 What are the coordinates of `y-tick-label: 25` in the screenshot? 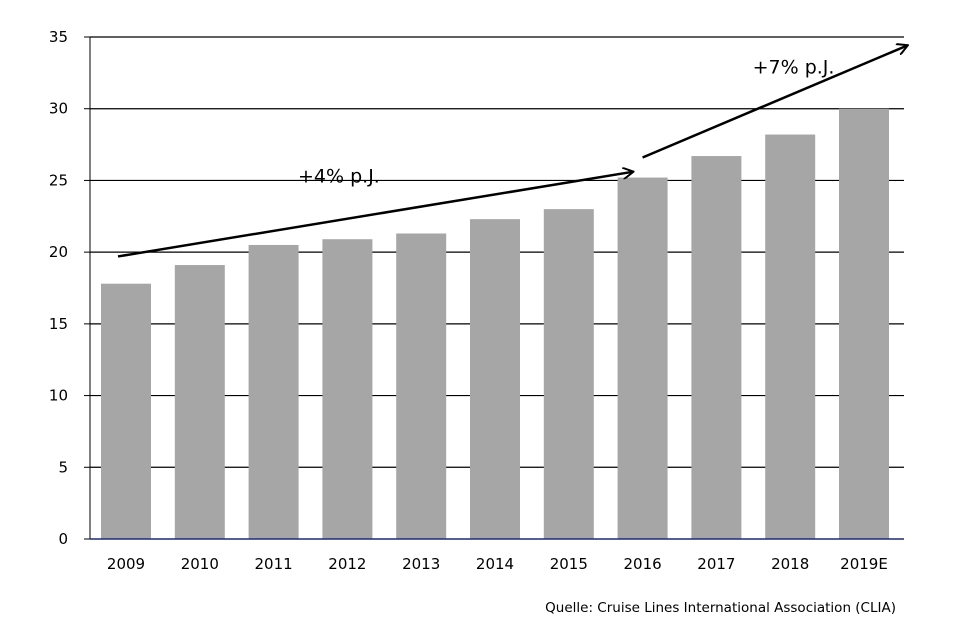 It's located at (58, 180).